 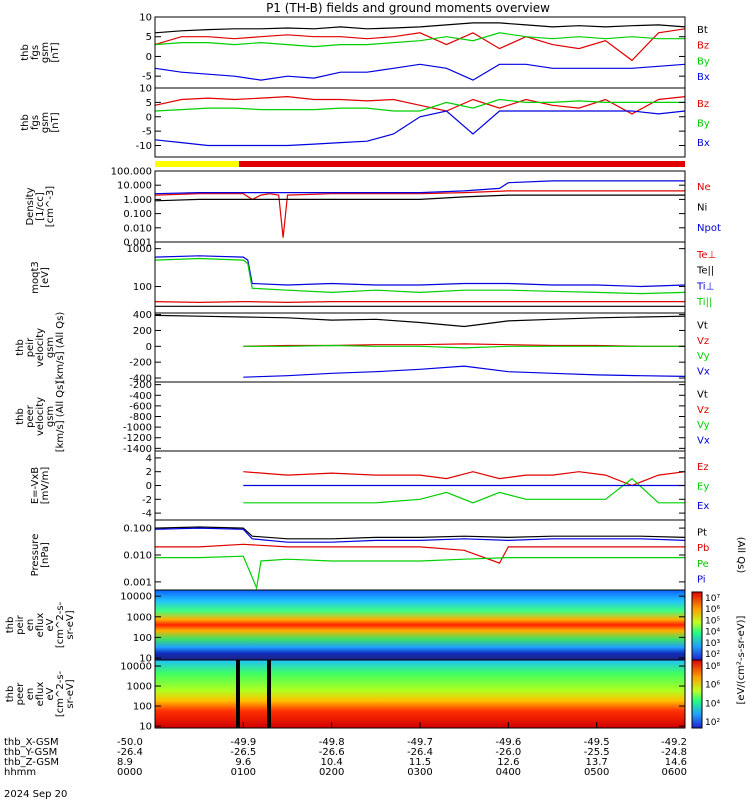 What do you see at coordinates (712, 621) in the screenshot?
I see `colorbar-tick-label: 10⁵` at bounding box center [712, 621].